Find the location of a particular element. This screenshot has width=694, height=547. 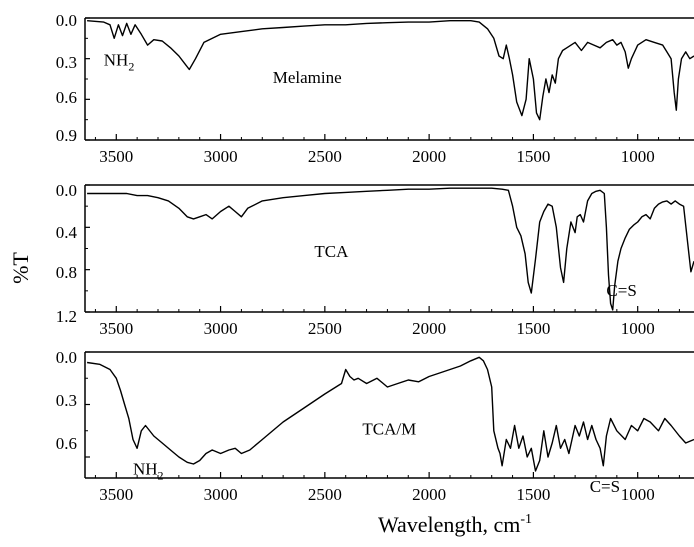

y-tick-label: 1.2 is located at coordinates (66, 316).